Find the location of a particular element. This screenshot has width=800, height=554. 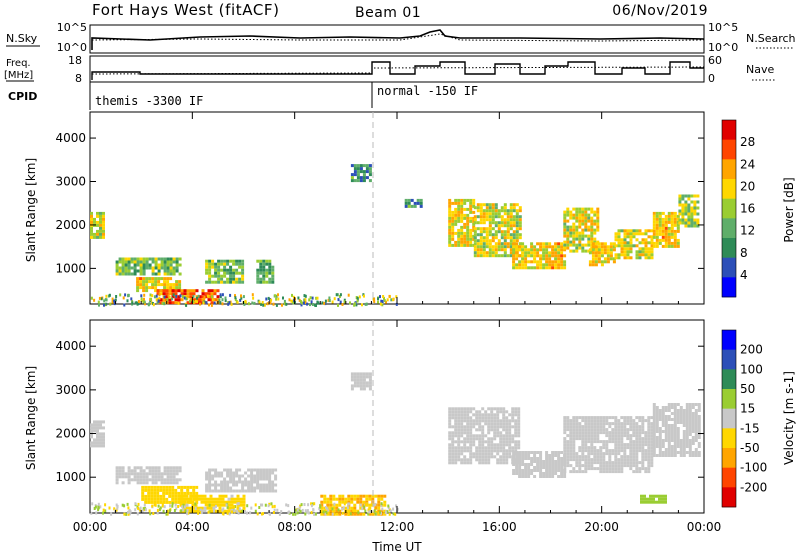

velocity-echo-region is located at coordinates (653, 499).